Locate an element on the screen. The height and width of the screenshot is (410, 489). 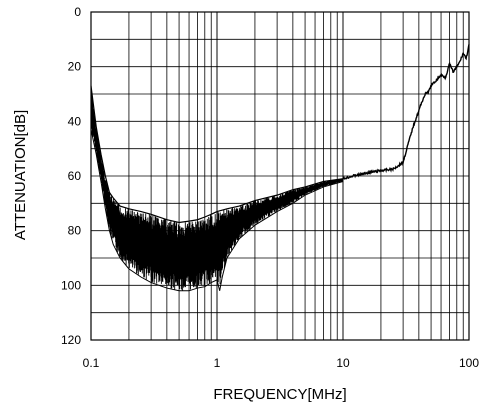
y-axis-title: ATTENUATION[dB] is located at coordinates (20, 175).